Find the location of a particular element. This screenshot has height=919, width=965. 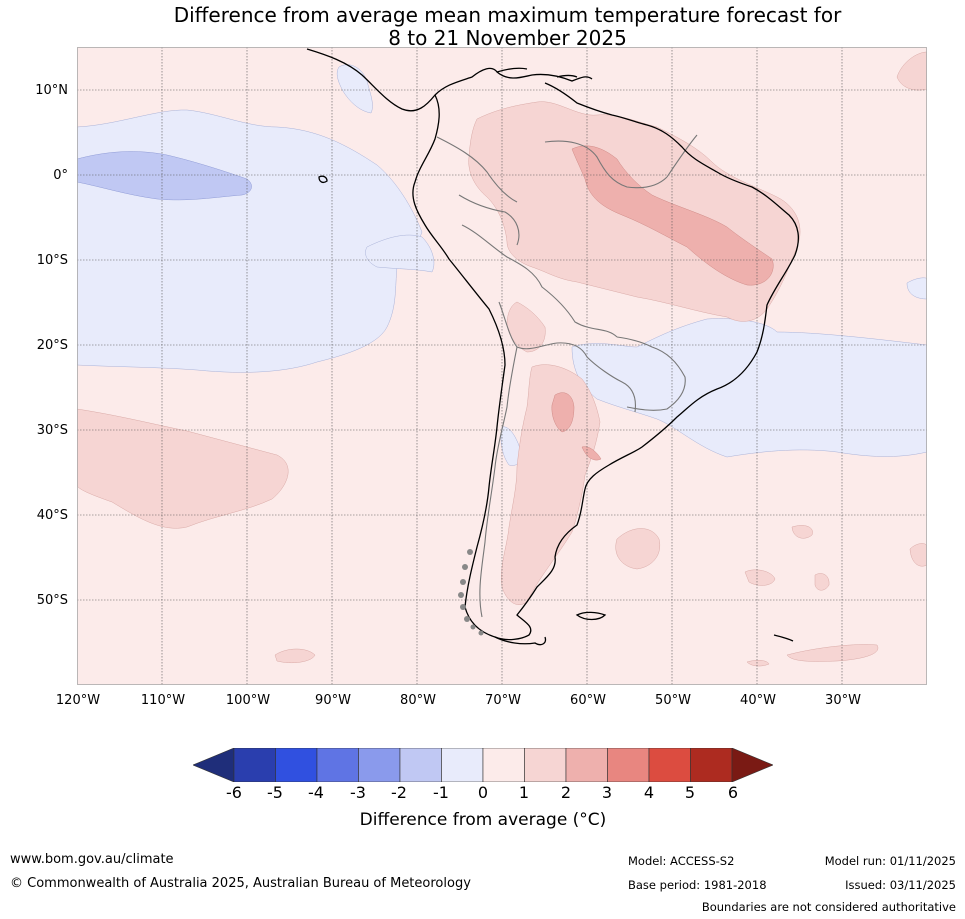

colorbar-label: Difference from average (°C) is located at coordinates (483, 820).